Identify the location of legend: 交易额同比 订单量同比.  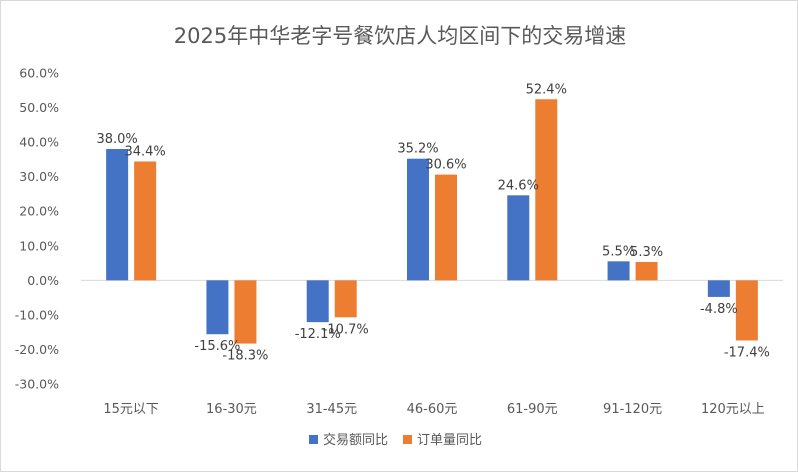
(395, 440).